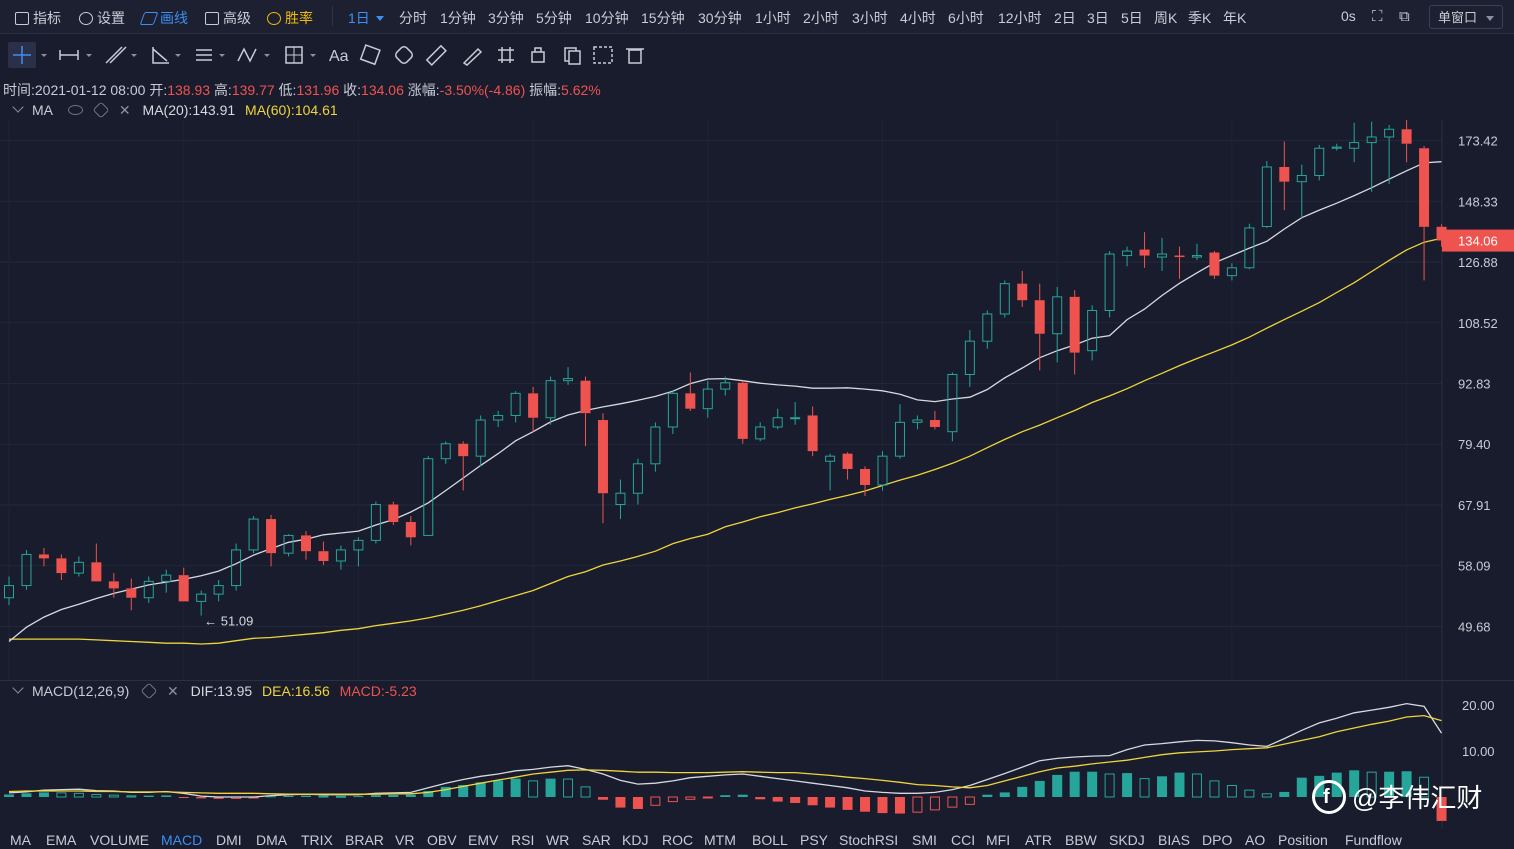 The width and height of the screenshot is (1514, 849). I want to click on tab-timeframe-16: 5日, so click(1132, 18).